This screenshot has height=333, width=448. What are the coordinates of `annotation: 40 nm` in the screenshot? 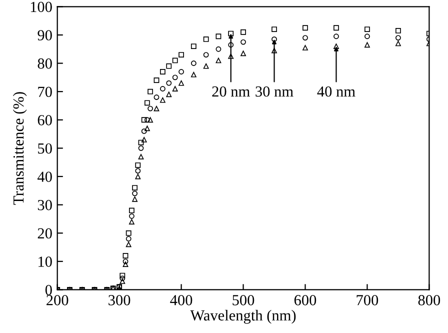 It's located at (336, 91).